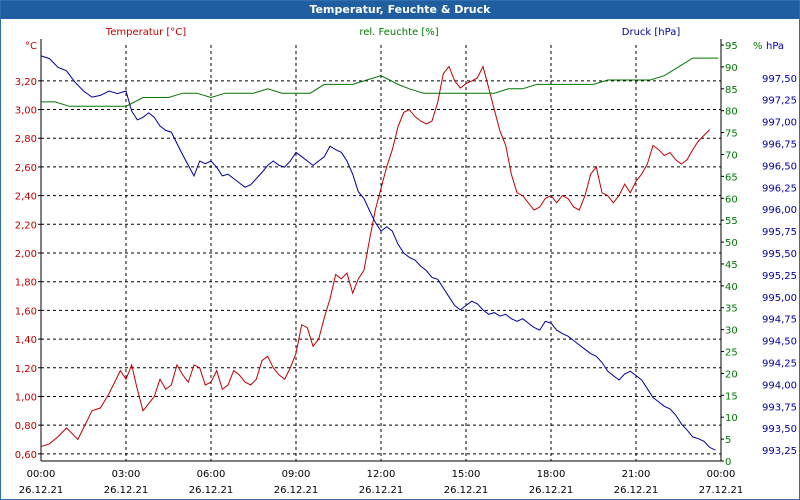 The width and height of the screenshot is (800, 500). Describe the element at coordinates (400, 10) in the screenshot. I see `chart-title: Temperatur, Feuchte & Druck` at that location.